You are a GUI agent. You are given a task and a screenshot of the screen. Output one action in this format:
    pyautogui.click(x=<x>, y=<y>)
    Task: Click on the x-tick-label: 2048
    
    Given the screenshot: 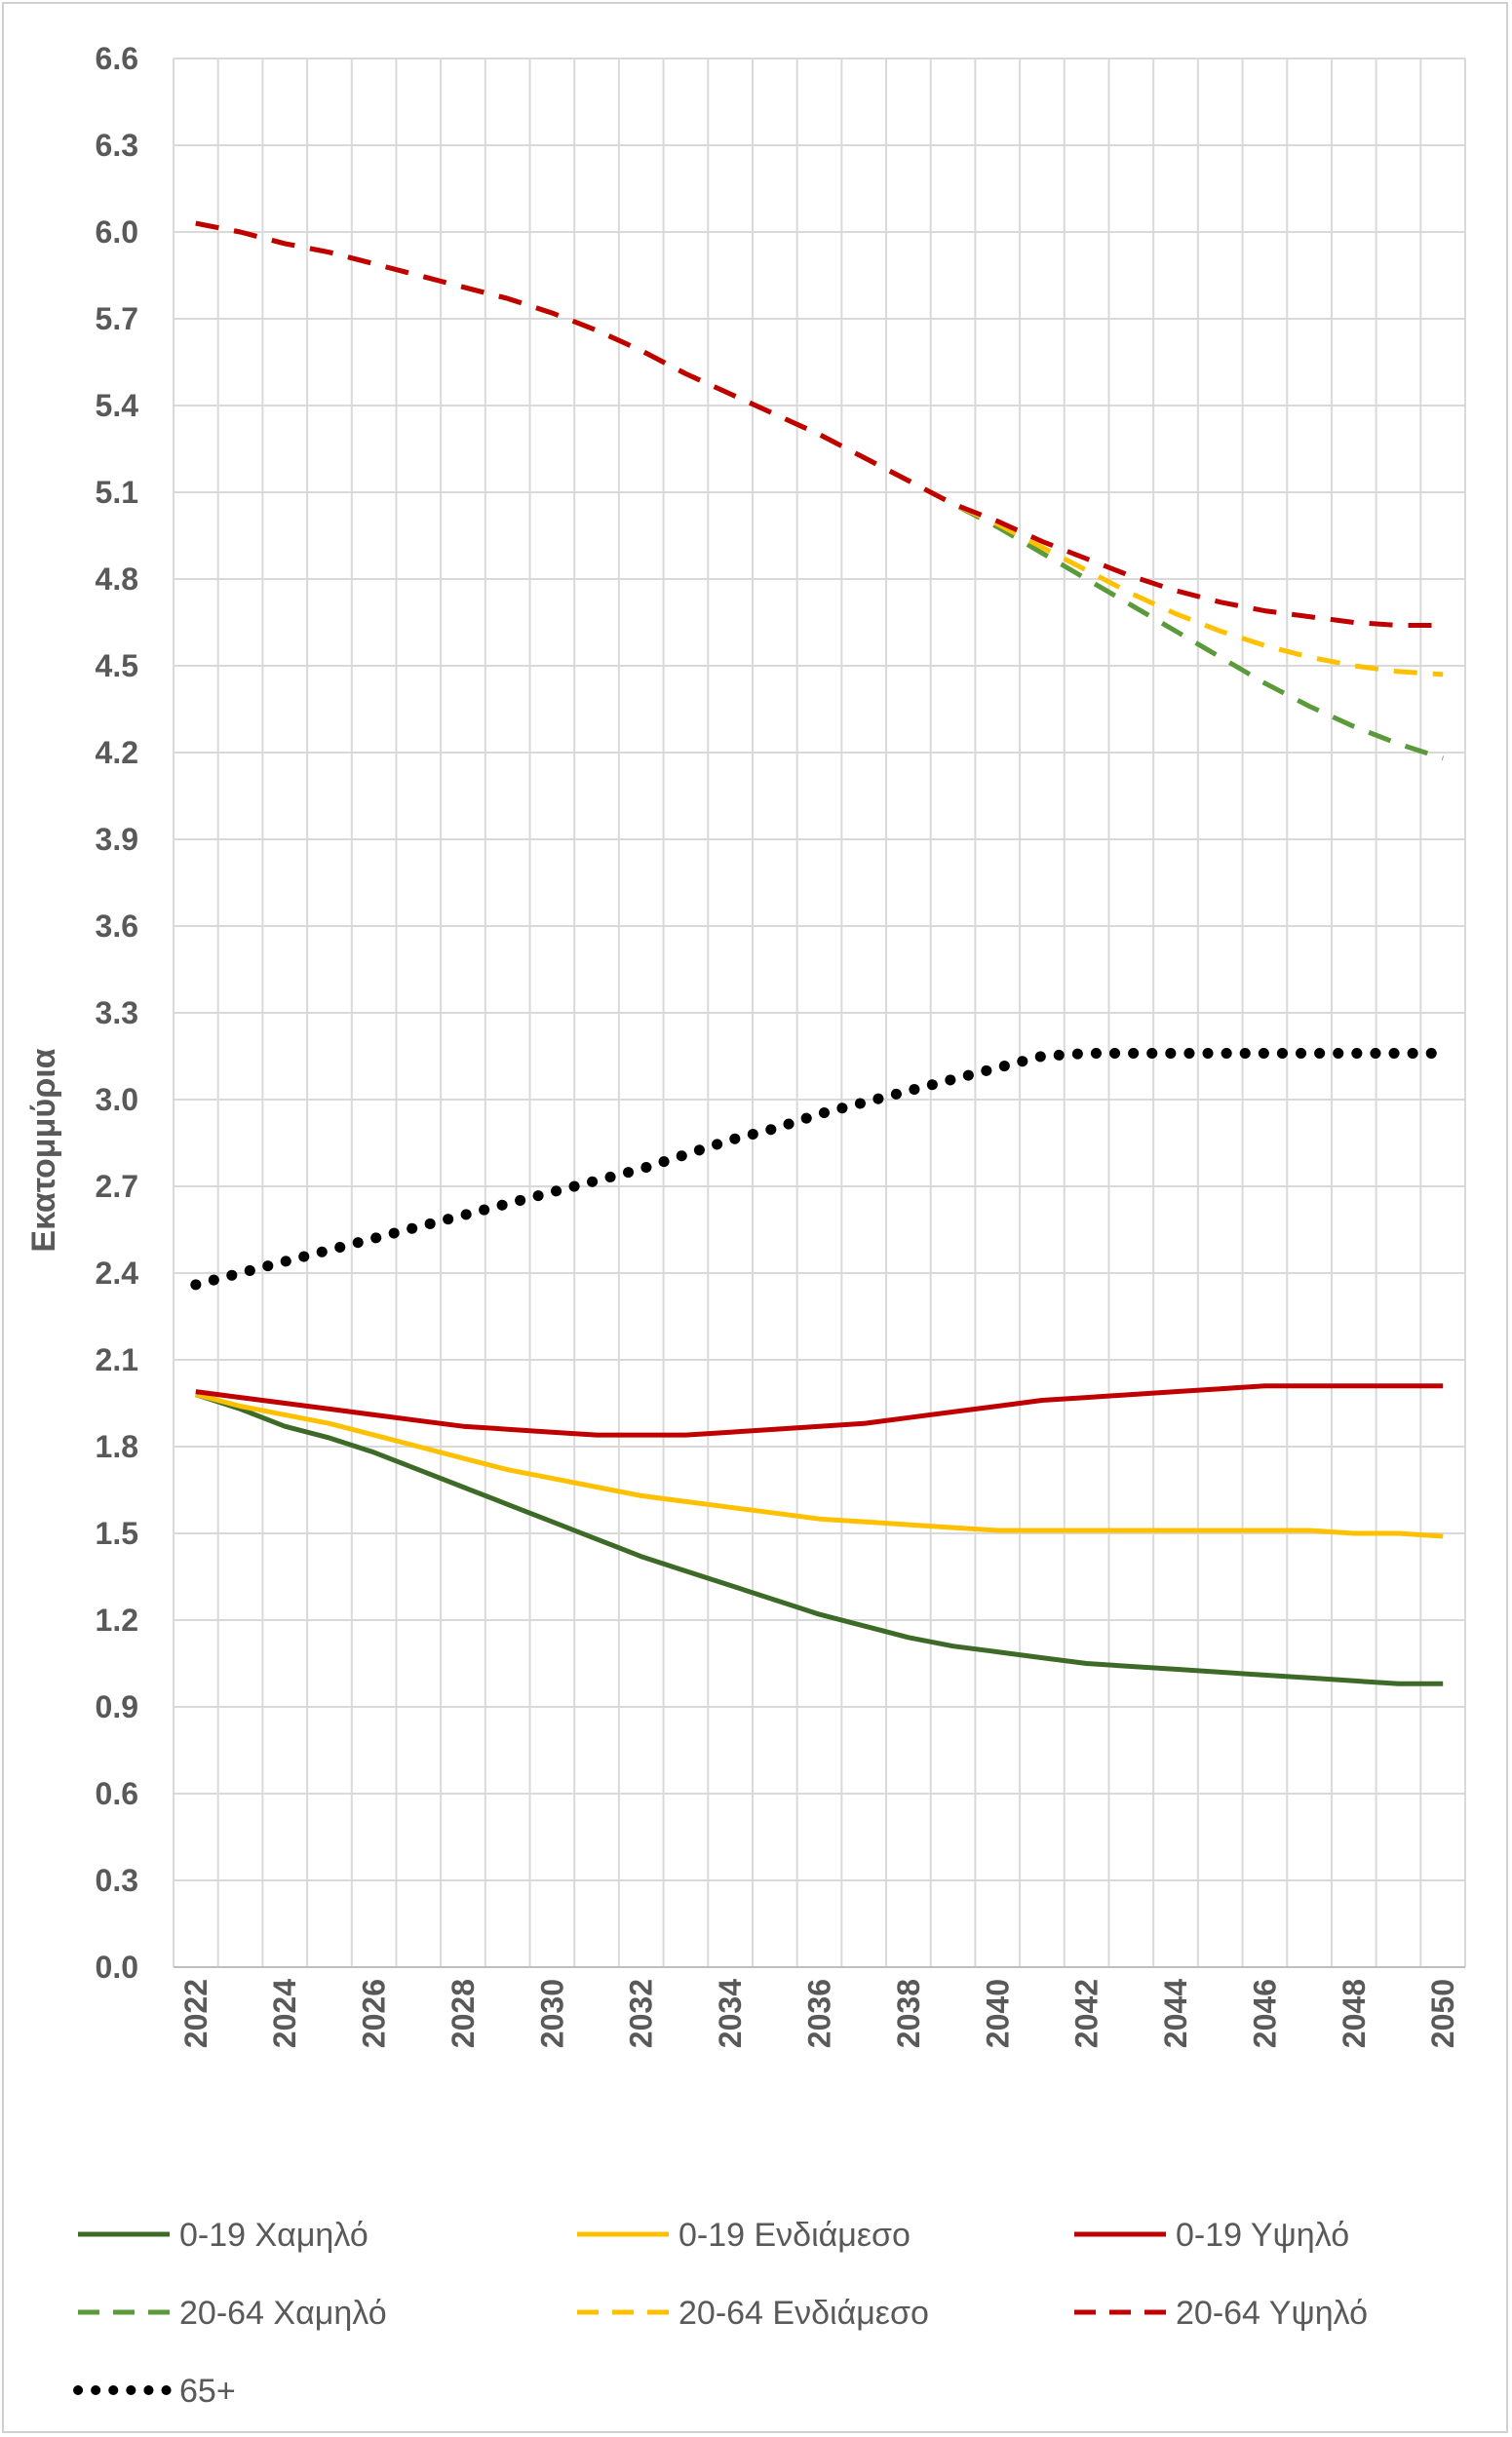 What is the action you would take?
    pyautogui.click(x=1354, y=2014)
    